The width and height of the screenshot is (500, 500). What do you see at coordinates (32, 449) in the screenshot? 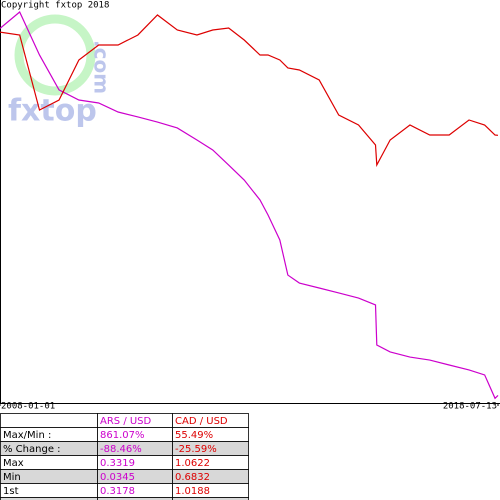
I see `row-label: % Change :` at bounding box center [32, 449].